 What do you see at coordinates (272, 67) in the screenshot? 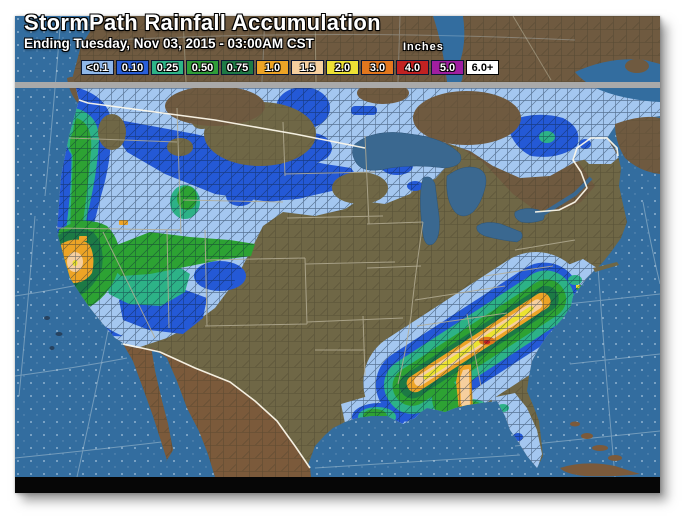
I see `legend-item-5: 1.0` at bounding box center [272, 67].